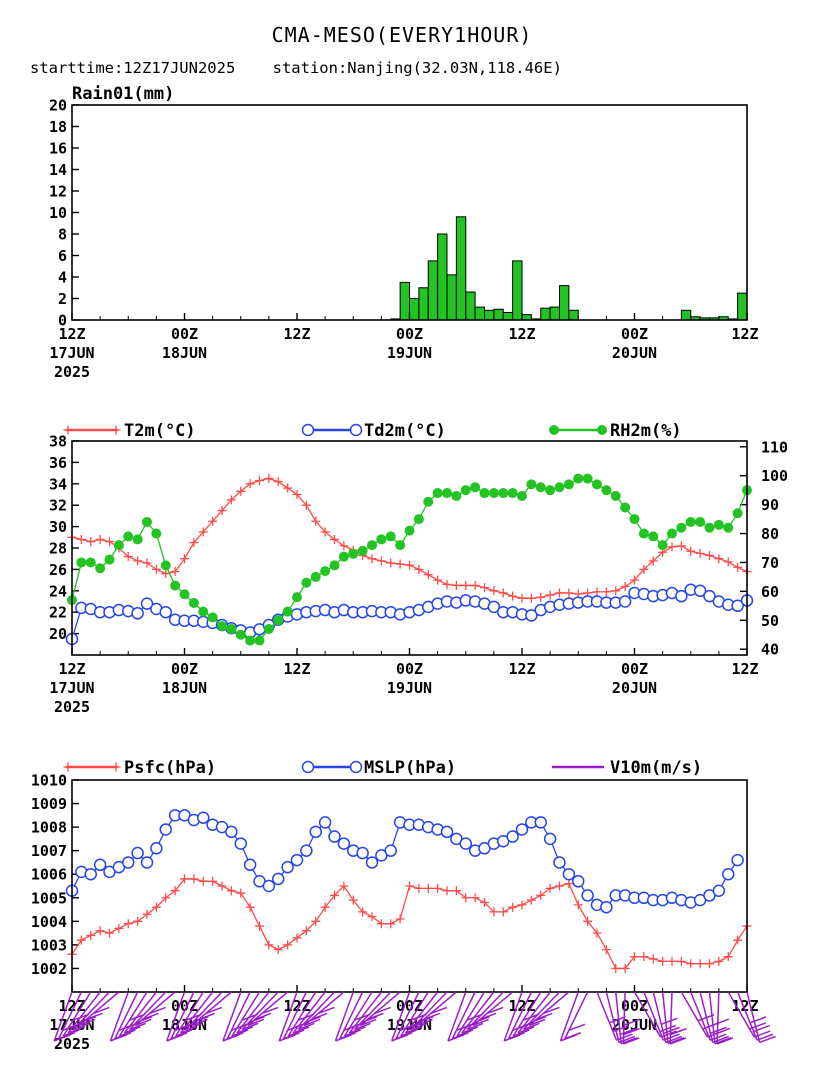 The height and width of the screenshot is (1065, 822). I want to click on rain-ytick-label: 10, so click(58, 213).